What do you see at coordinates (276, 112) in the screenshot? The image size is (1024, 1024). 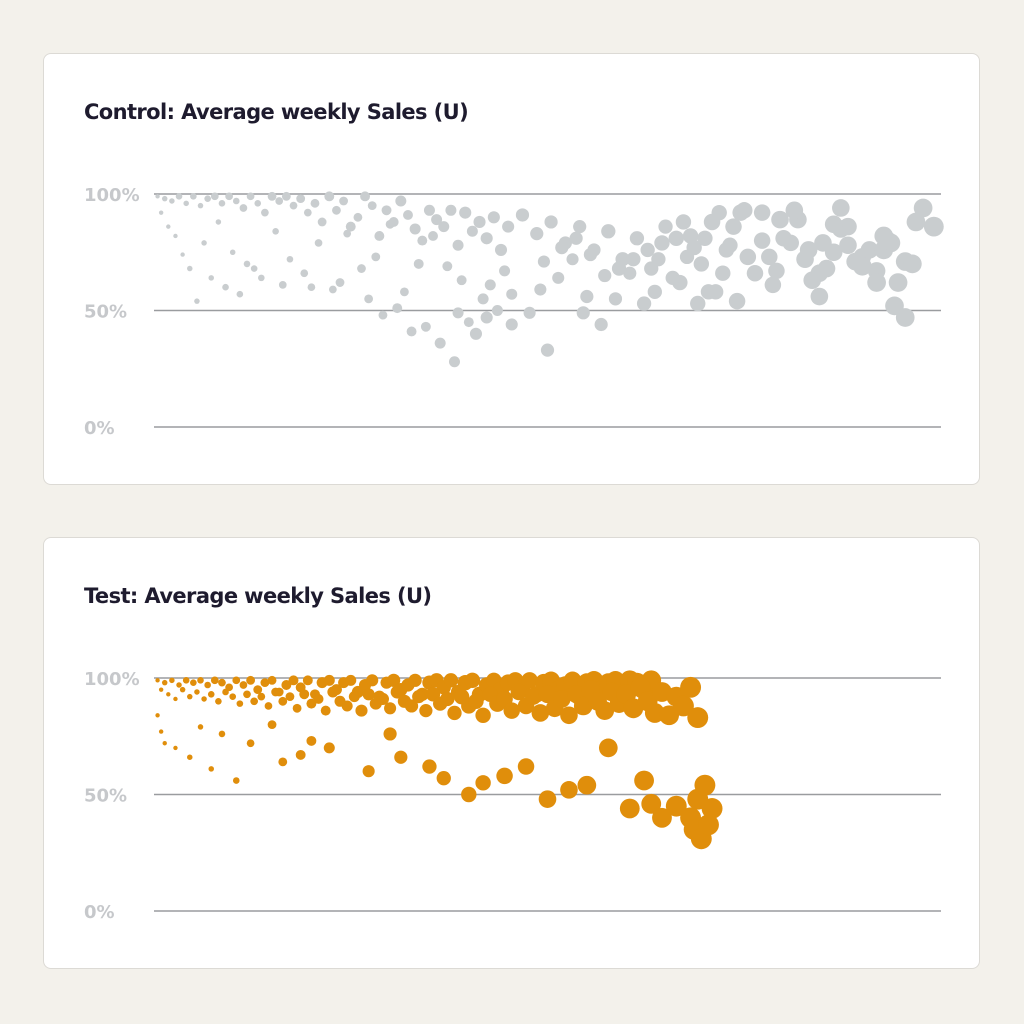 I see `chart-title: Control: Average weekly Sales (U)` at bounding box center [276, 112].